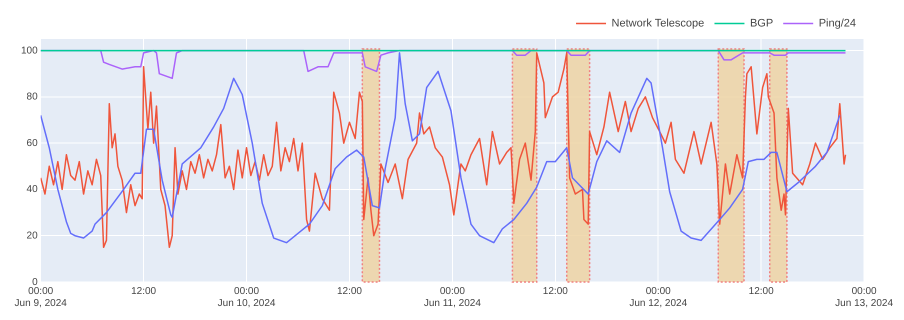 Image resolution: width=904 pixels, height=320 pixels. What do you see at coordinates (35, 282) in the screenshot?
I see `y-tick-label: 0` at bounding box center [35, 282].